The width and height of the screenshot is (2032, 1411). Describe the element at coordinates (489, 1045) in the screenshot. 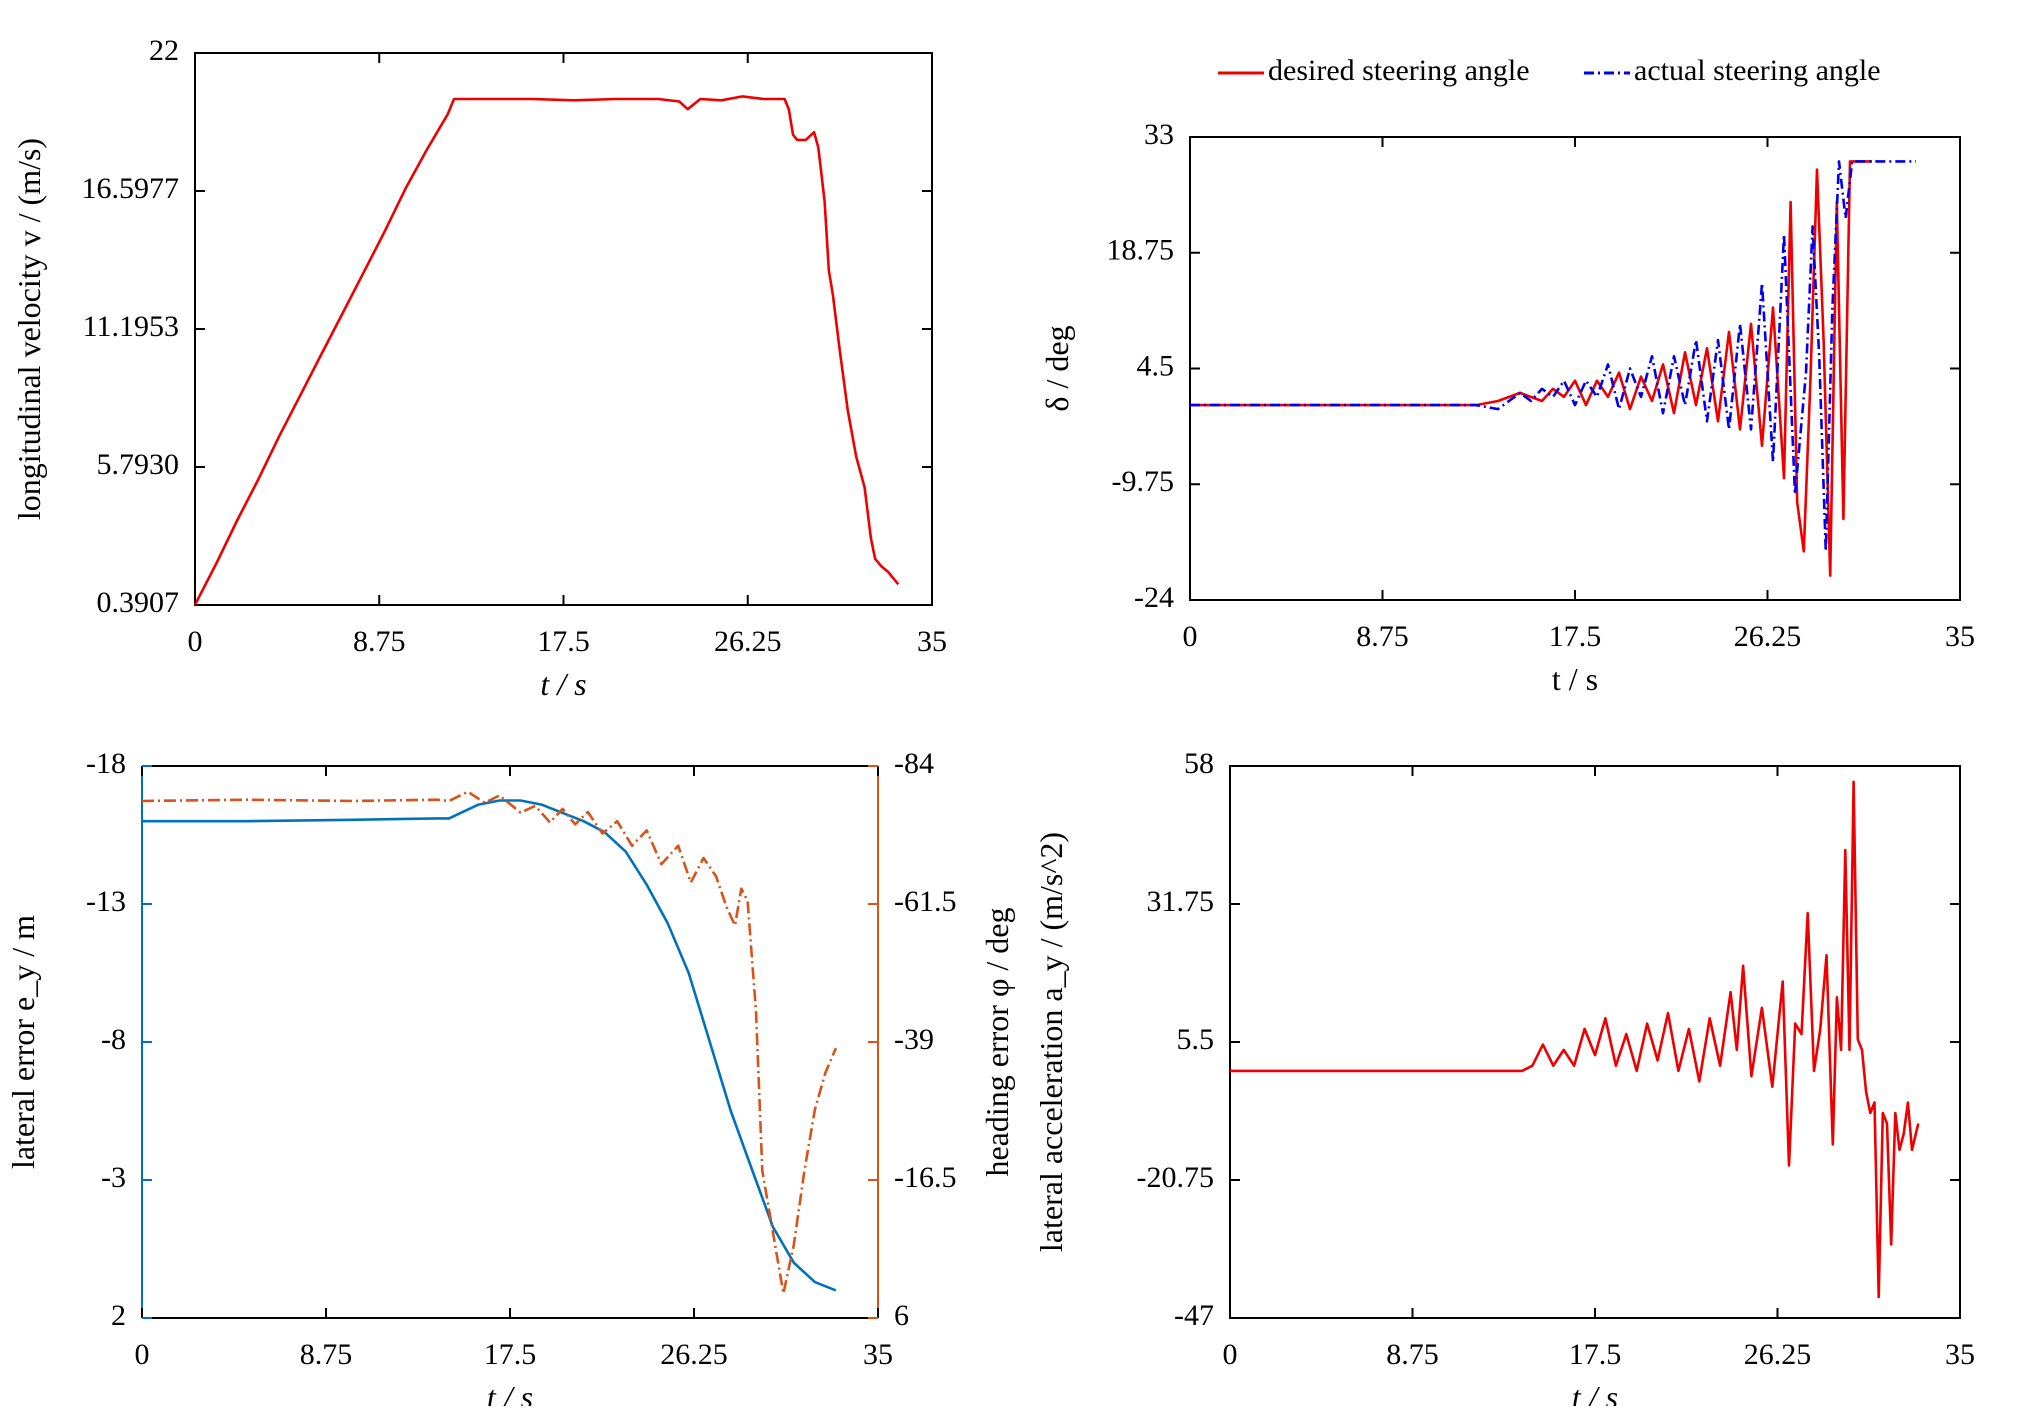

I see `series-lateral-error` at that location.